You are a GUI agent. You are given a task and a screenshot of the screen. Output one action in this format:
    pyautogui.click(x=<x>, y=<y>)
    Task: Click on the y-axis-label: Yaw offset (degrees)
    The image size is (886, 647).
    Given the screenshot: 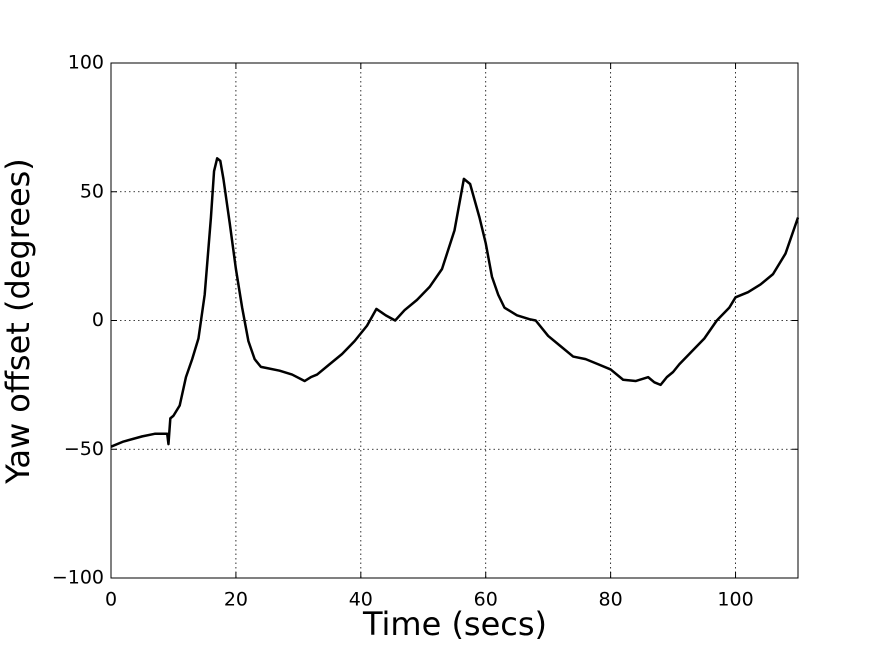 What is the action you would take?
    pyautogui.click(x=18, y=321)
    